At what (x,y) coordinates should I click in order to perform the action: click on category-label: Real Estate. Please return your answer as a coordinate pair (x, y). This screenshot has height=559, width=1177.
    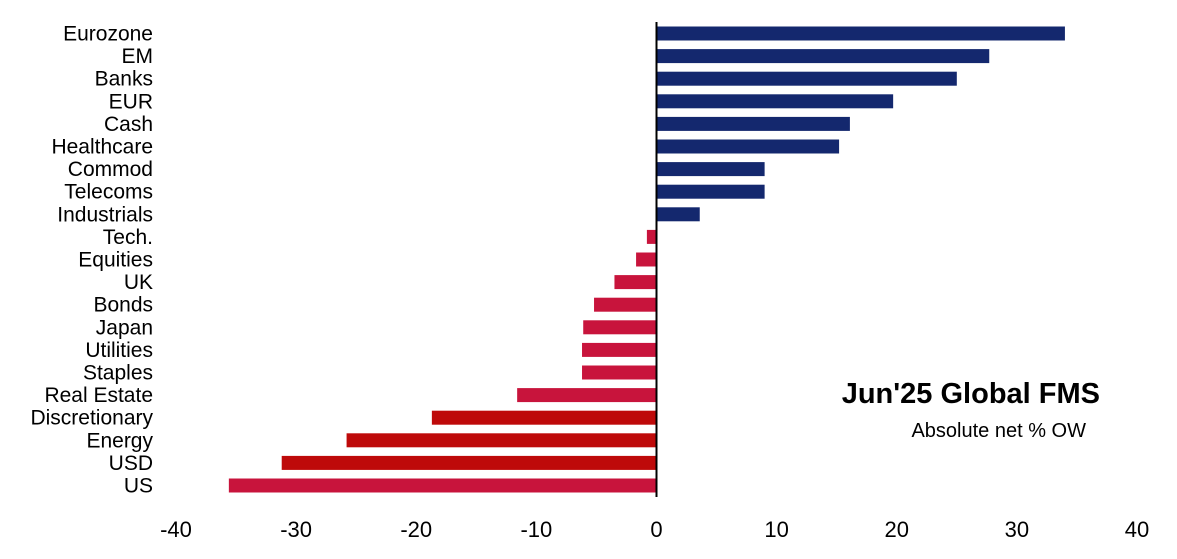
    Looking at the image, I should click on (98, 395).